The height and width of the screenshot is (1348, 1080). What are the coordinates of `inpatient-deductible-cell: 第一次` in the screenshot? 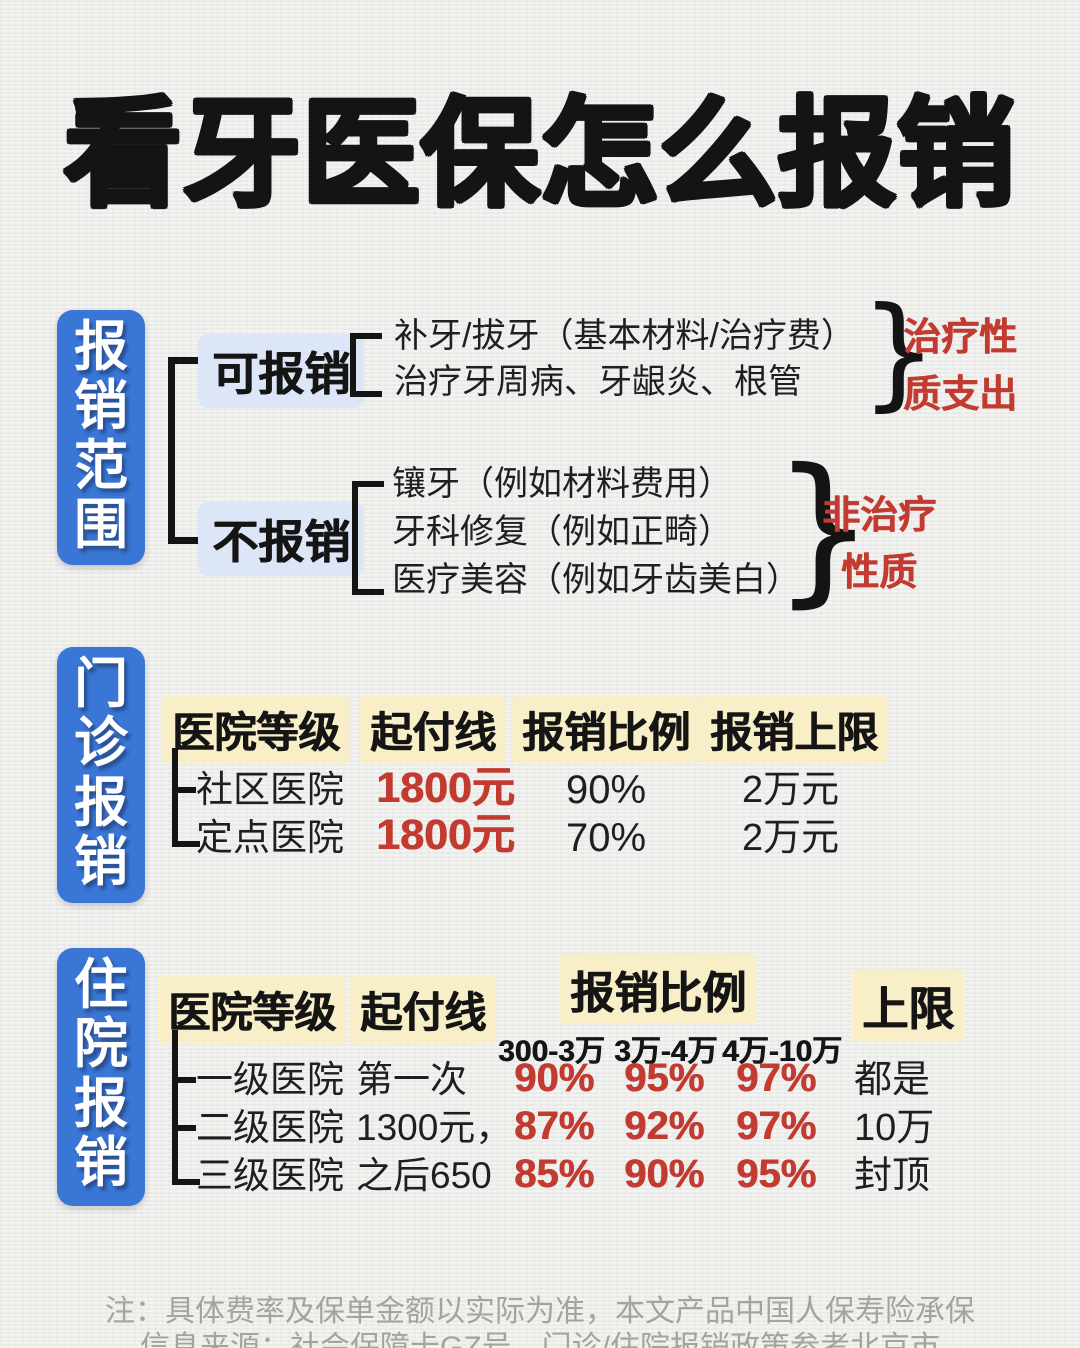 It's located at (411, 1079).